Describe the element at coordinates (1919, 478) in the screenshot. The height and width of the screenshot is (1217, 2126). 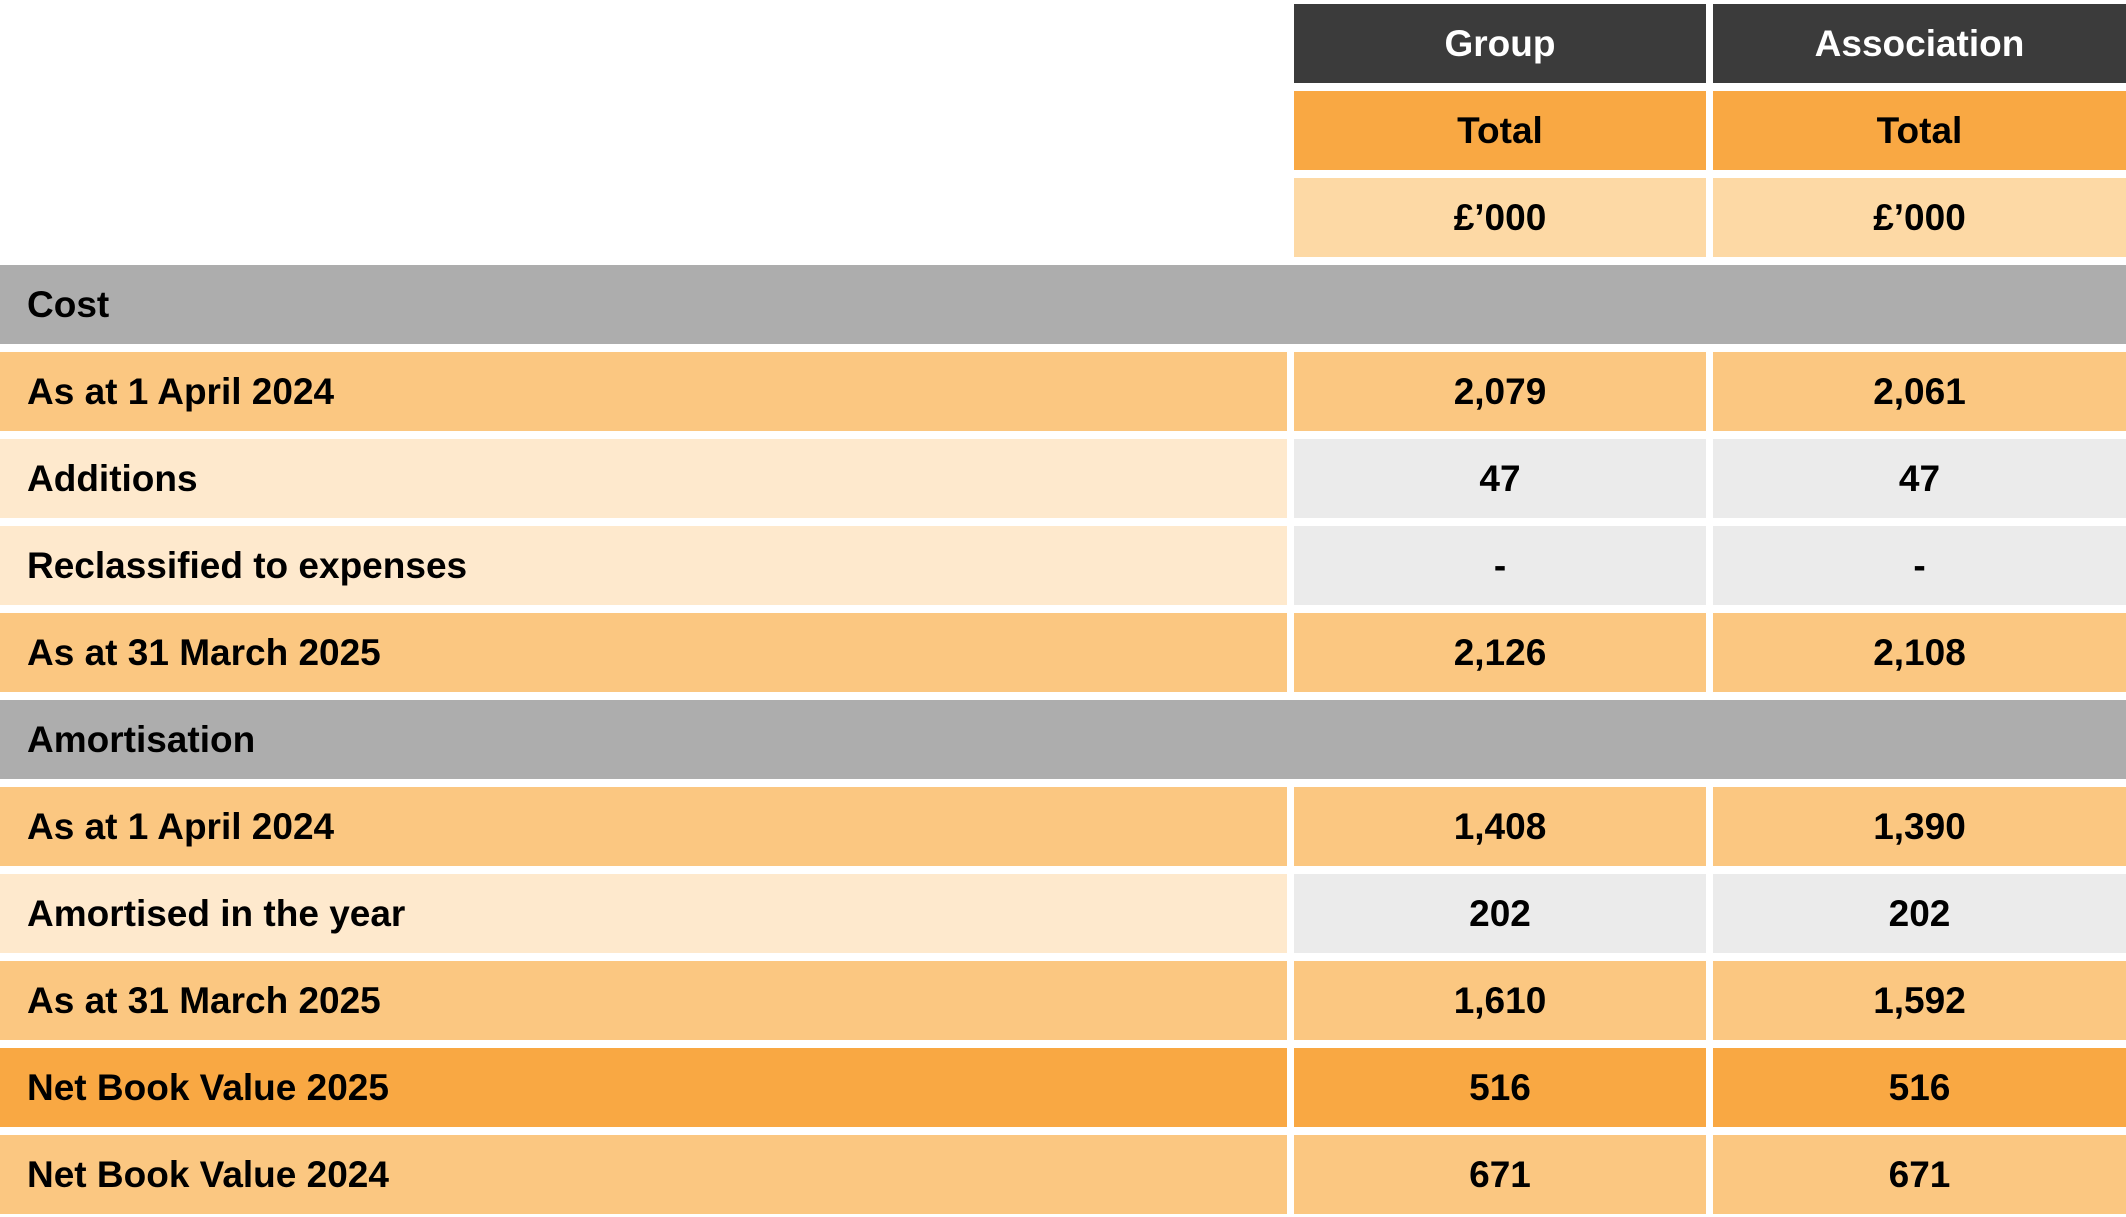
I see `cell-association-value: 47` at that location.